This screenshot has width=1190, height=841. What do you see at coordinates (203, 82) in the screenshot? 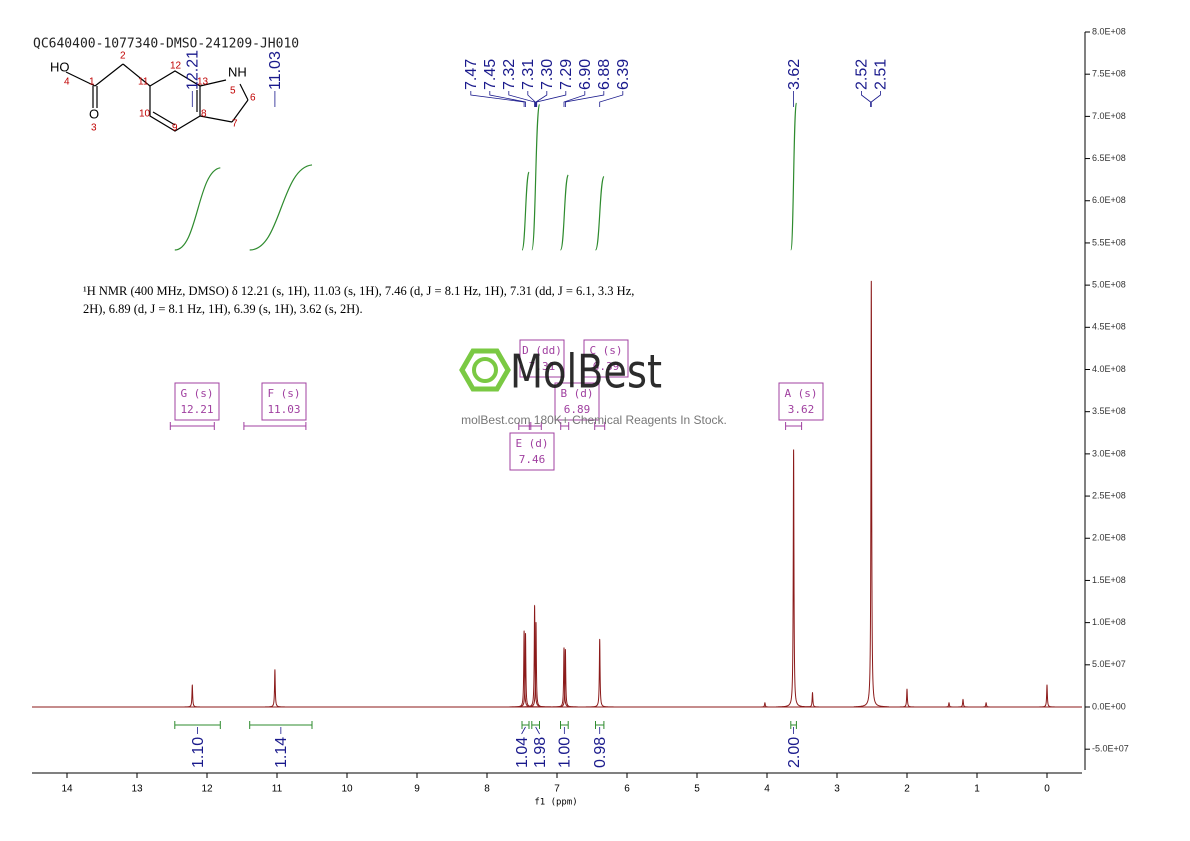
I see `atom-number: 13` at bounding box center [203, 82].